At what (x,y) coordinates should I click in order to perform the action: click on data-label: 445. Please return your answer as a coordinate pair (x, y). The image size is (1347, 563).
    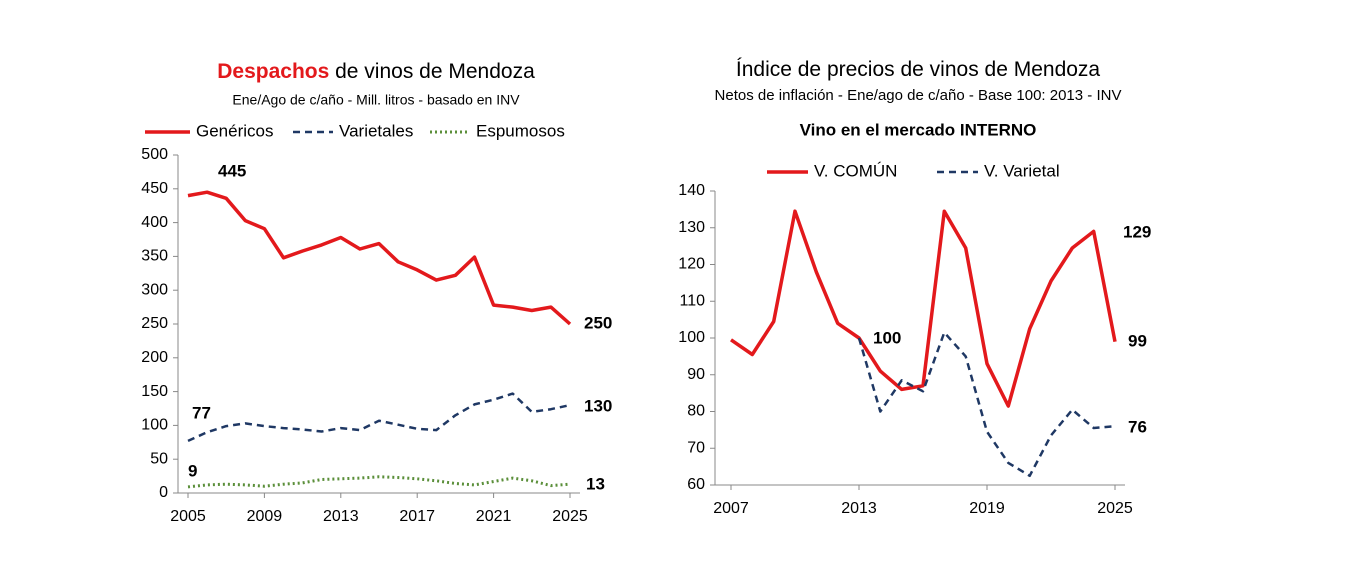
    Looking at the image, I should click on (232, 170).